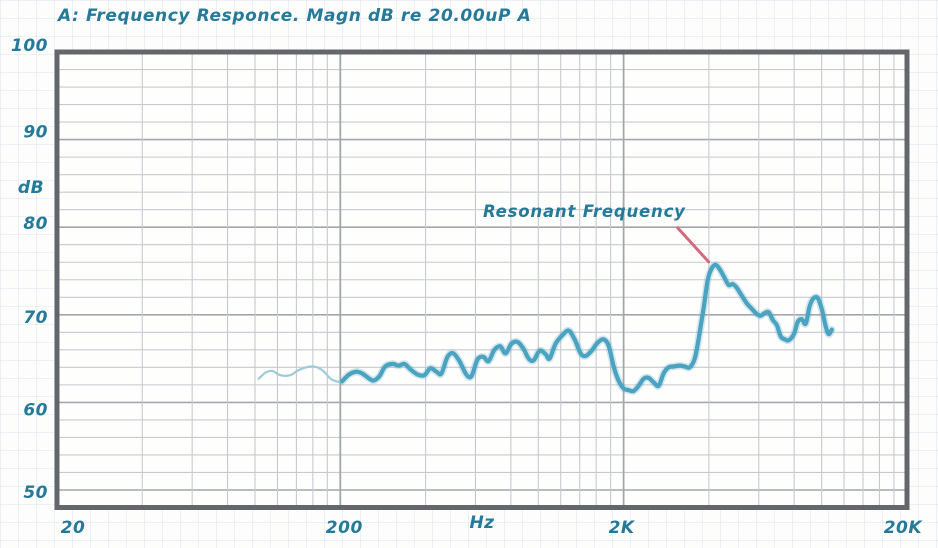  What do you see at coordinates (304, 374) in the screenshot?
I see `response-curve-start` at bounding box center [304, 374].